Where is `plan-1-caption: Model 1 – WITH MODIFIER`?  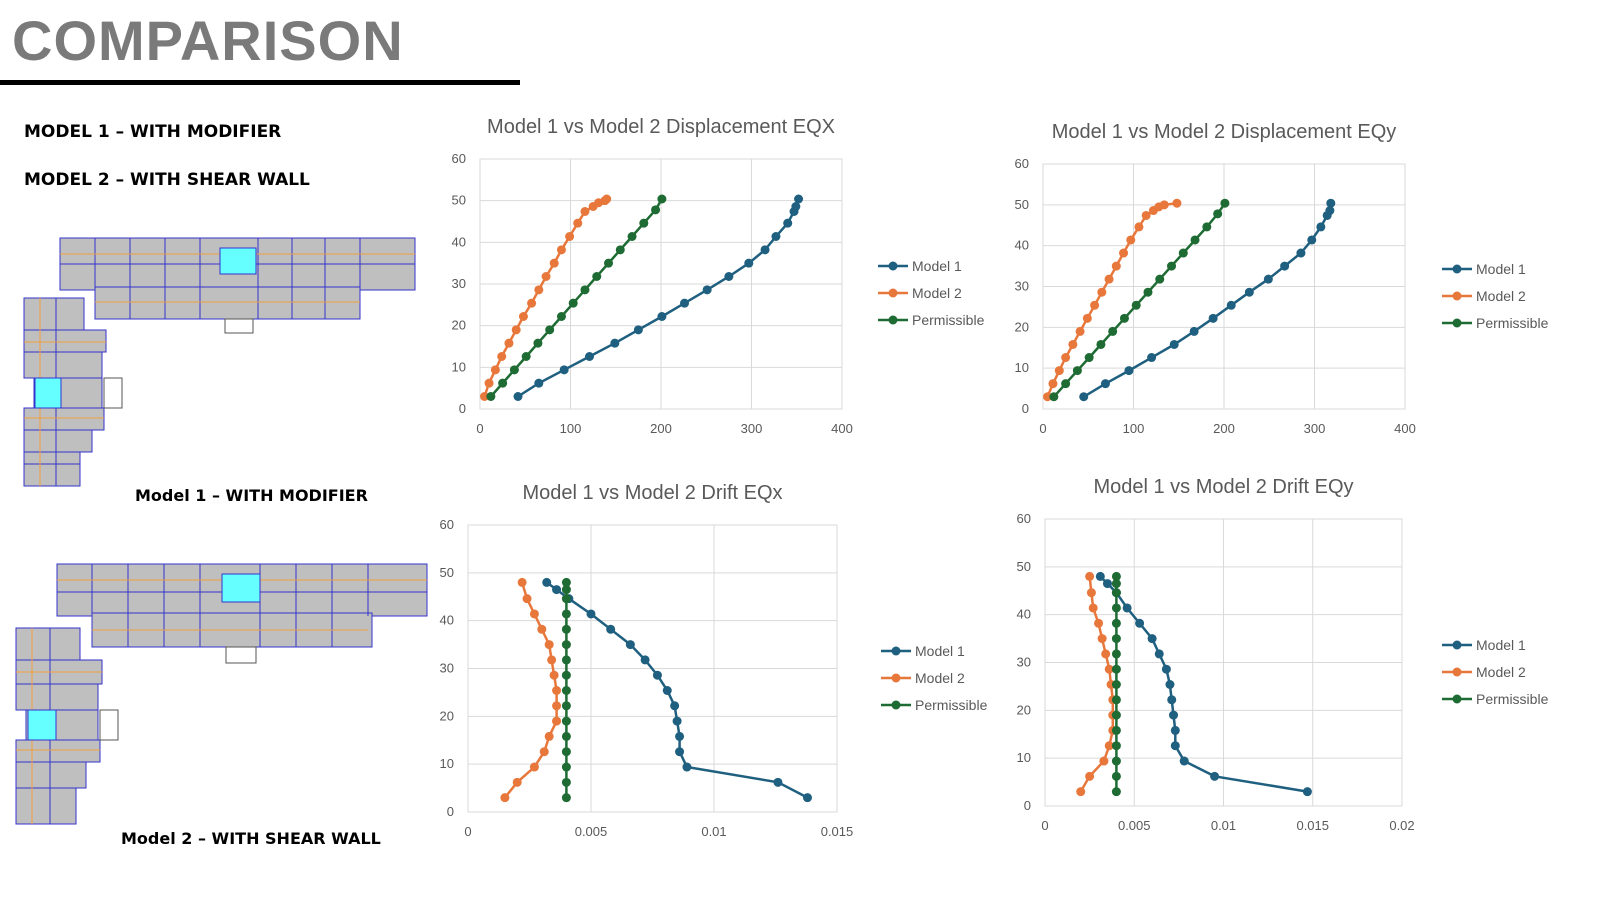
plan-1-caption: Model 1 – WITH MODIFIER is located at coordinates (251, 495).